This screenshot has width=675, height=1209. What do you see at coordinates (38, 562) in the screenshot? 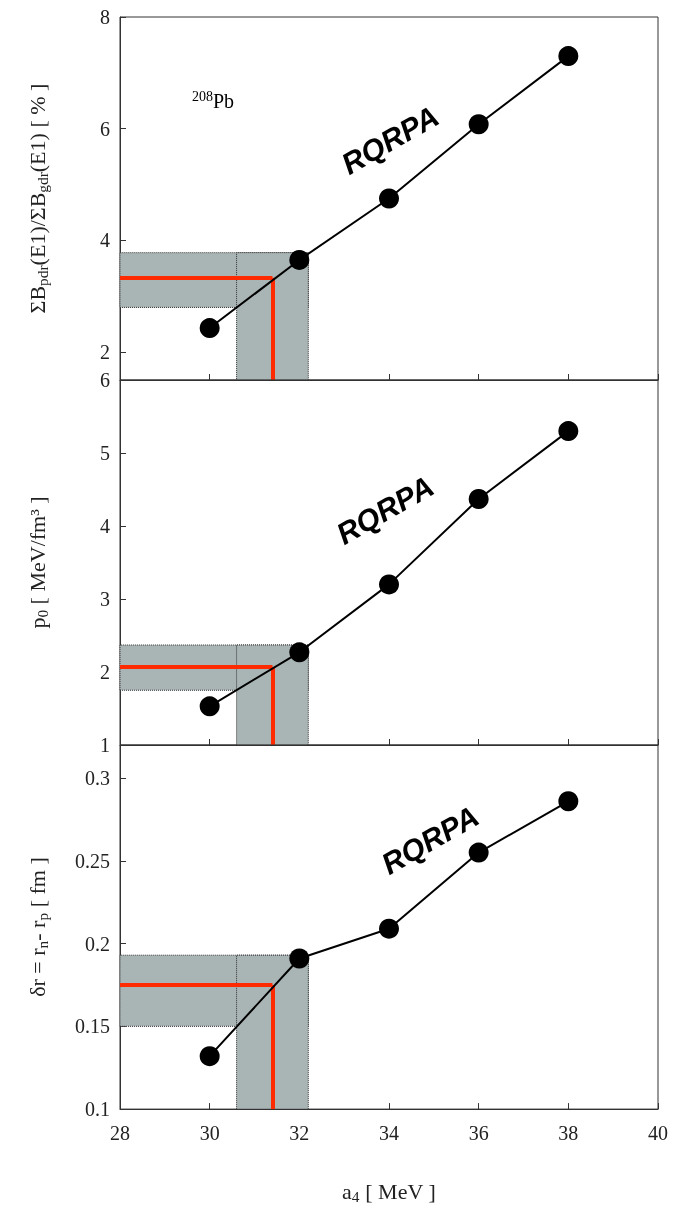
I see `y-axis-title: p0 [ MeV/fm³ ]` at bounding box center [38, 562].